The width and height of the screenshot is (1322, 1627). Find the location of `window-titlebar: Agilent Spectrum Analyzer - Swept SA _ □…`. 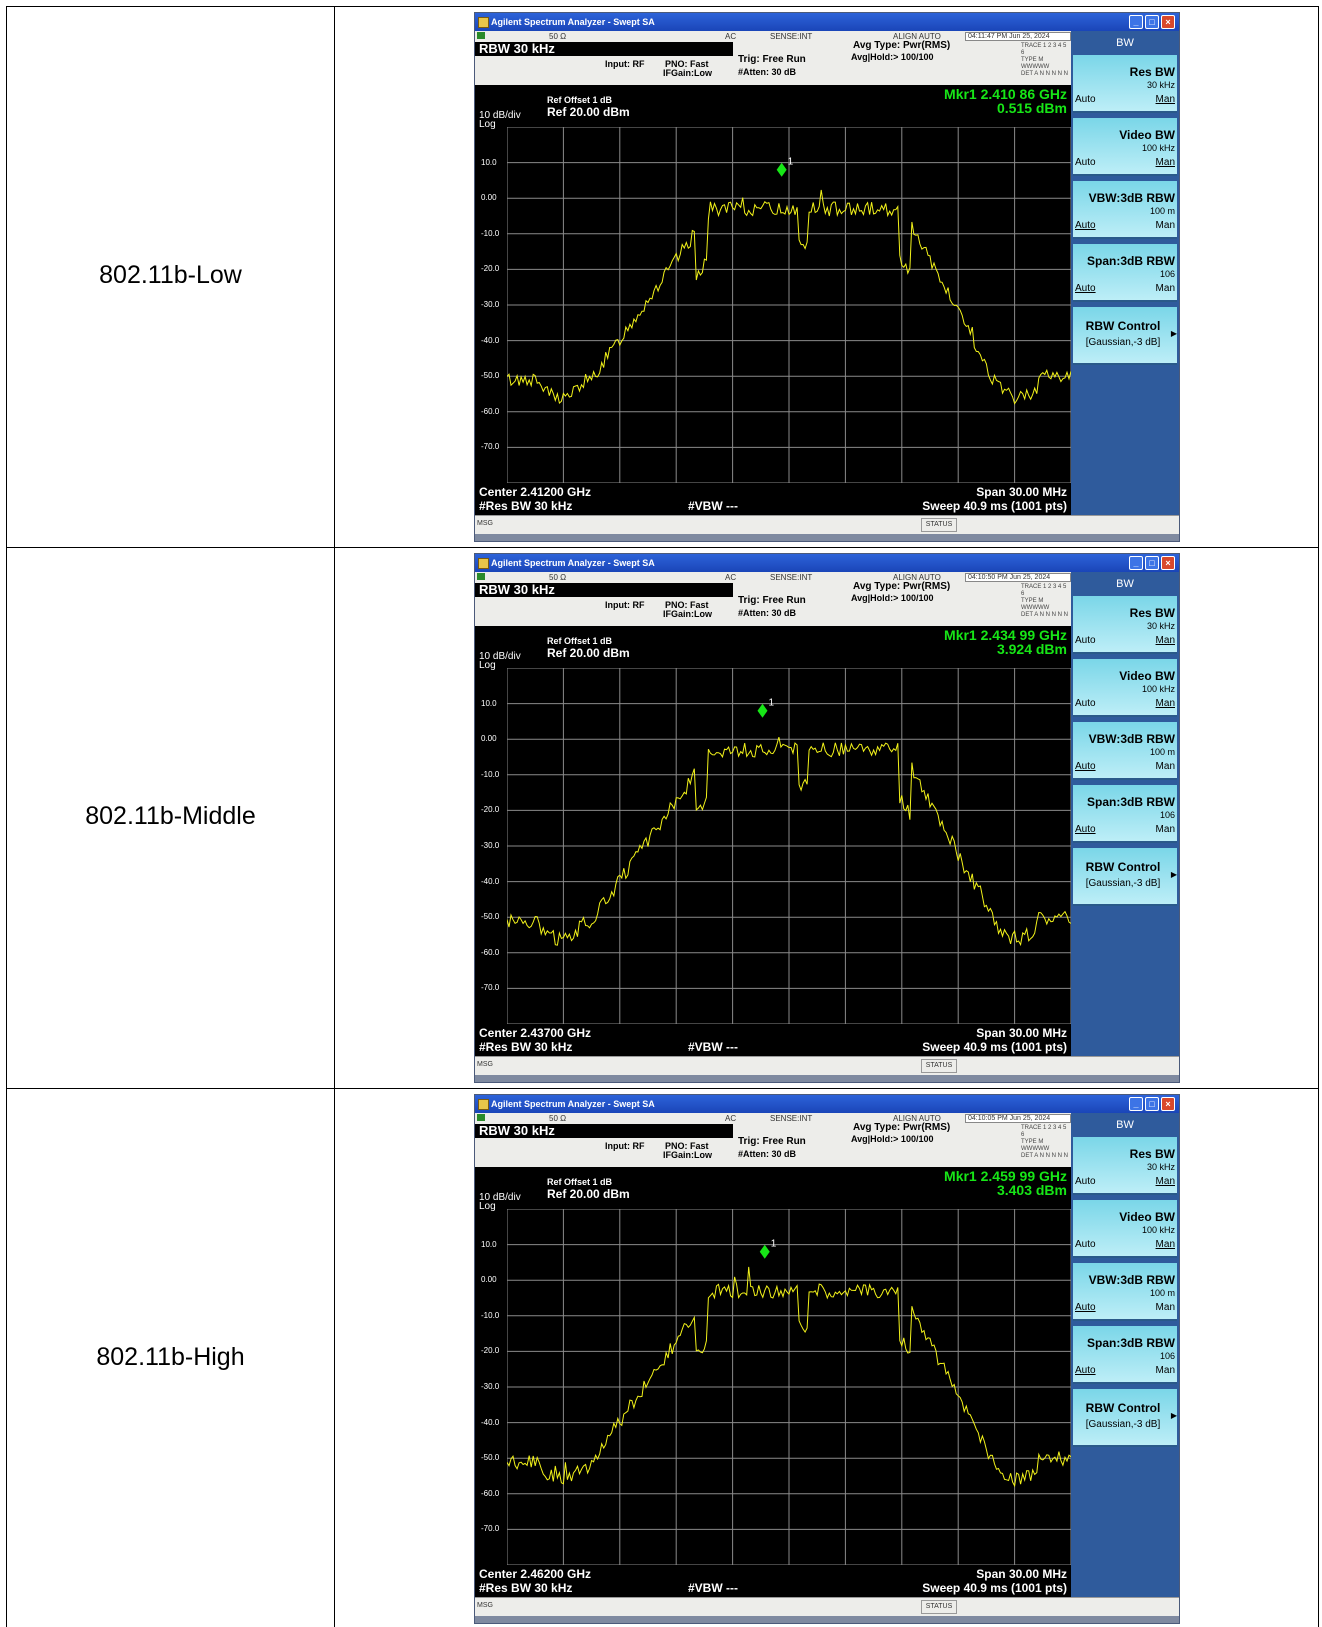

window-titlebar: Agilent Spectrum Analyzer - Swept SA _ □… is located at coordinates (827, 563).